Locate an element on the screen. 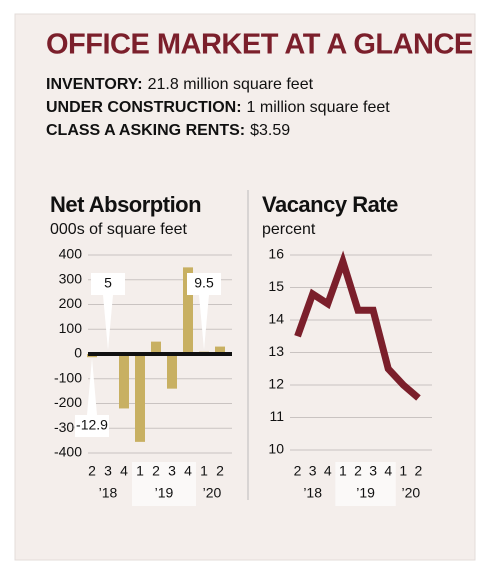 The image size is (490, 573). callout: -12.9 is located at coordinates (92, 397).